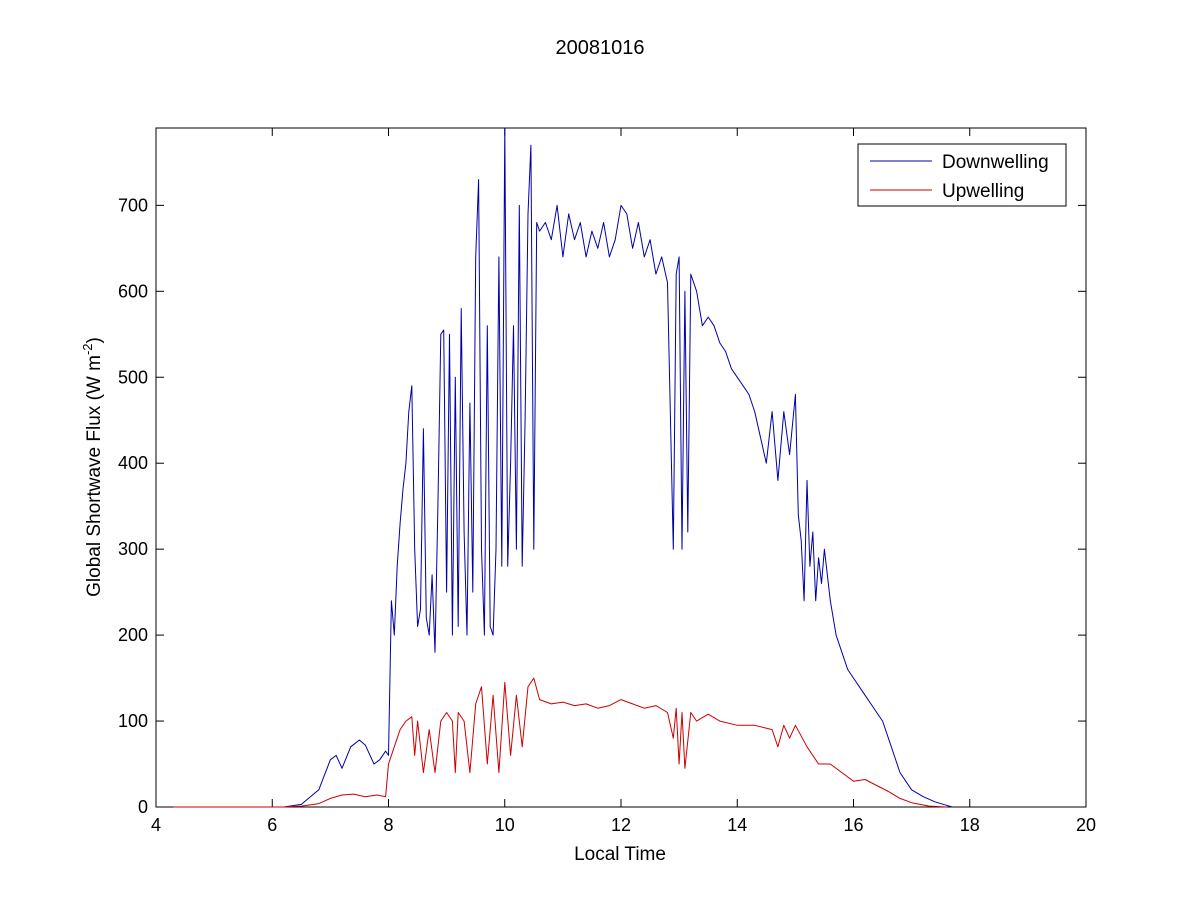 This screenshot has height=900, width=1200. I want to click on x-axis-title: Local Time, so click(620, 854).